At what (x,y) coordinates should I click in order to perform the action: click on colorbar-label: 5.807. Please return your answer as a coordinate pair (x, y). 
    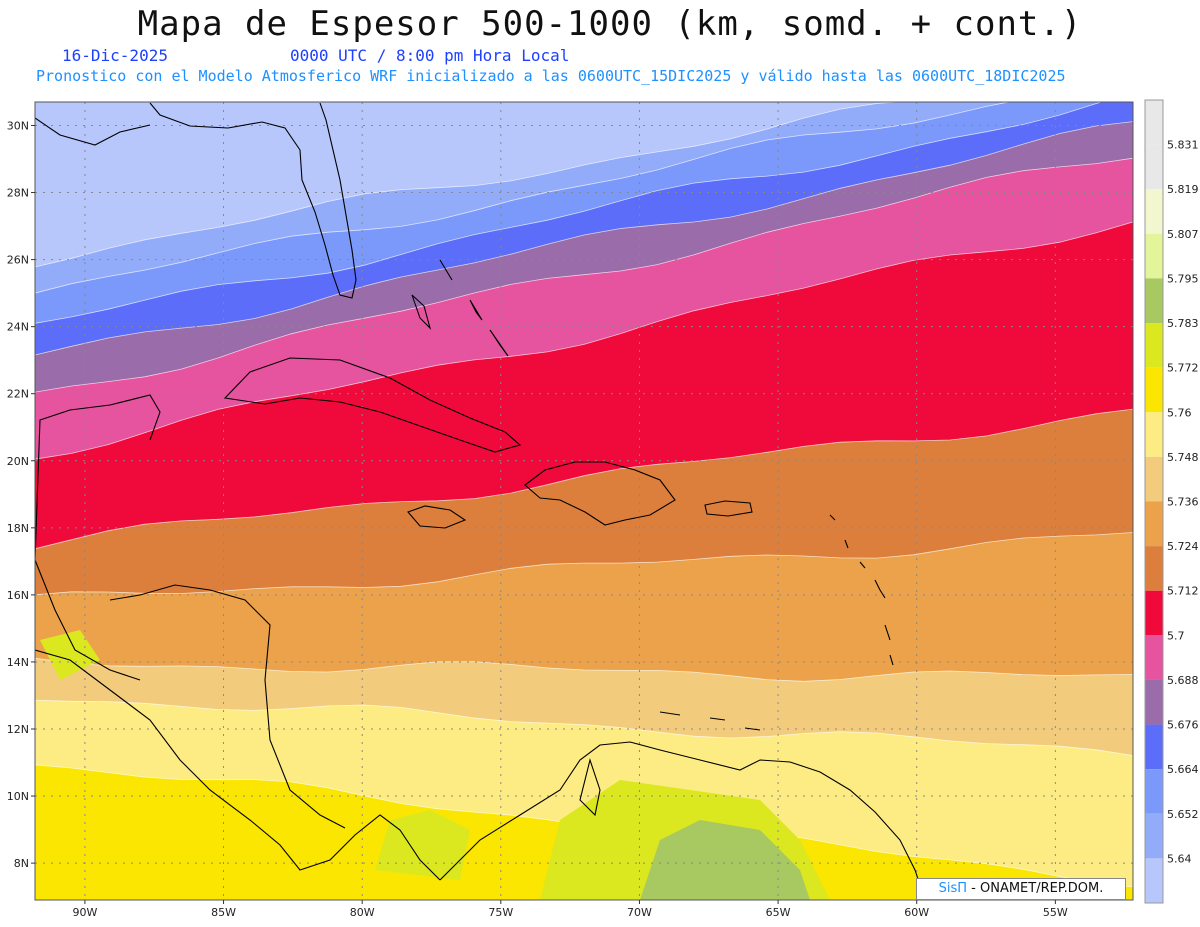
    Looking at the image, I should click on (1183, 234).